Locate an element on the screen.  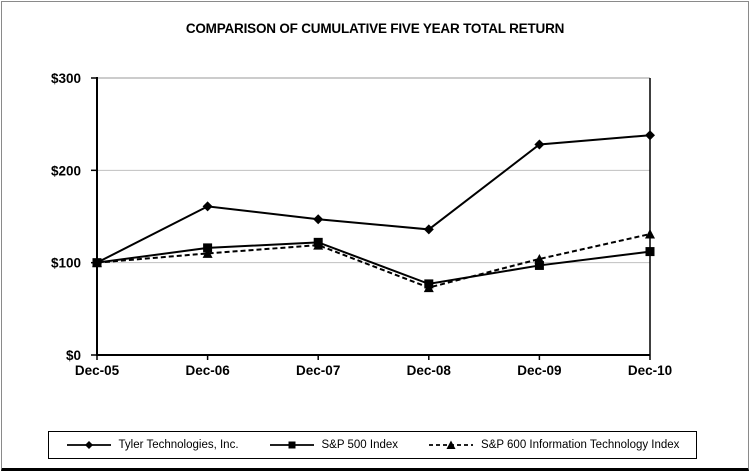
legend-label: S&P 500 Index is located at coordinates (360, 445).